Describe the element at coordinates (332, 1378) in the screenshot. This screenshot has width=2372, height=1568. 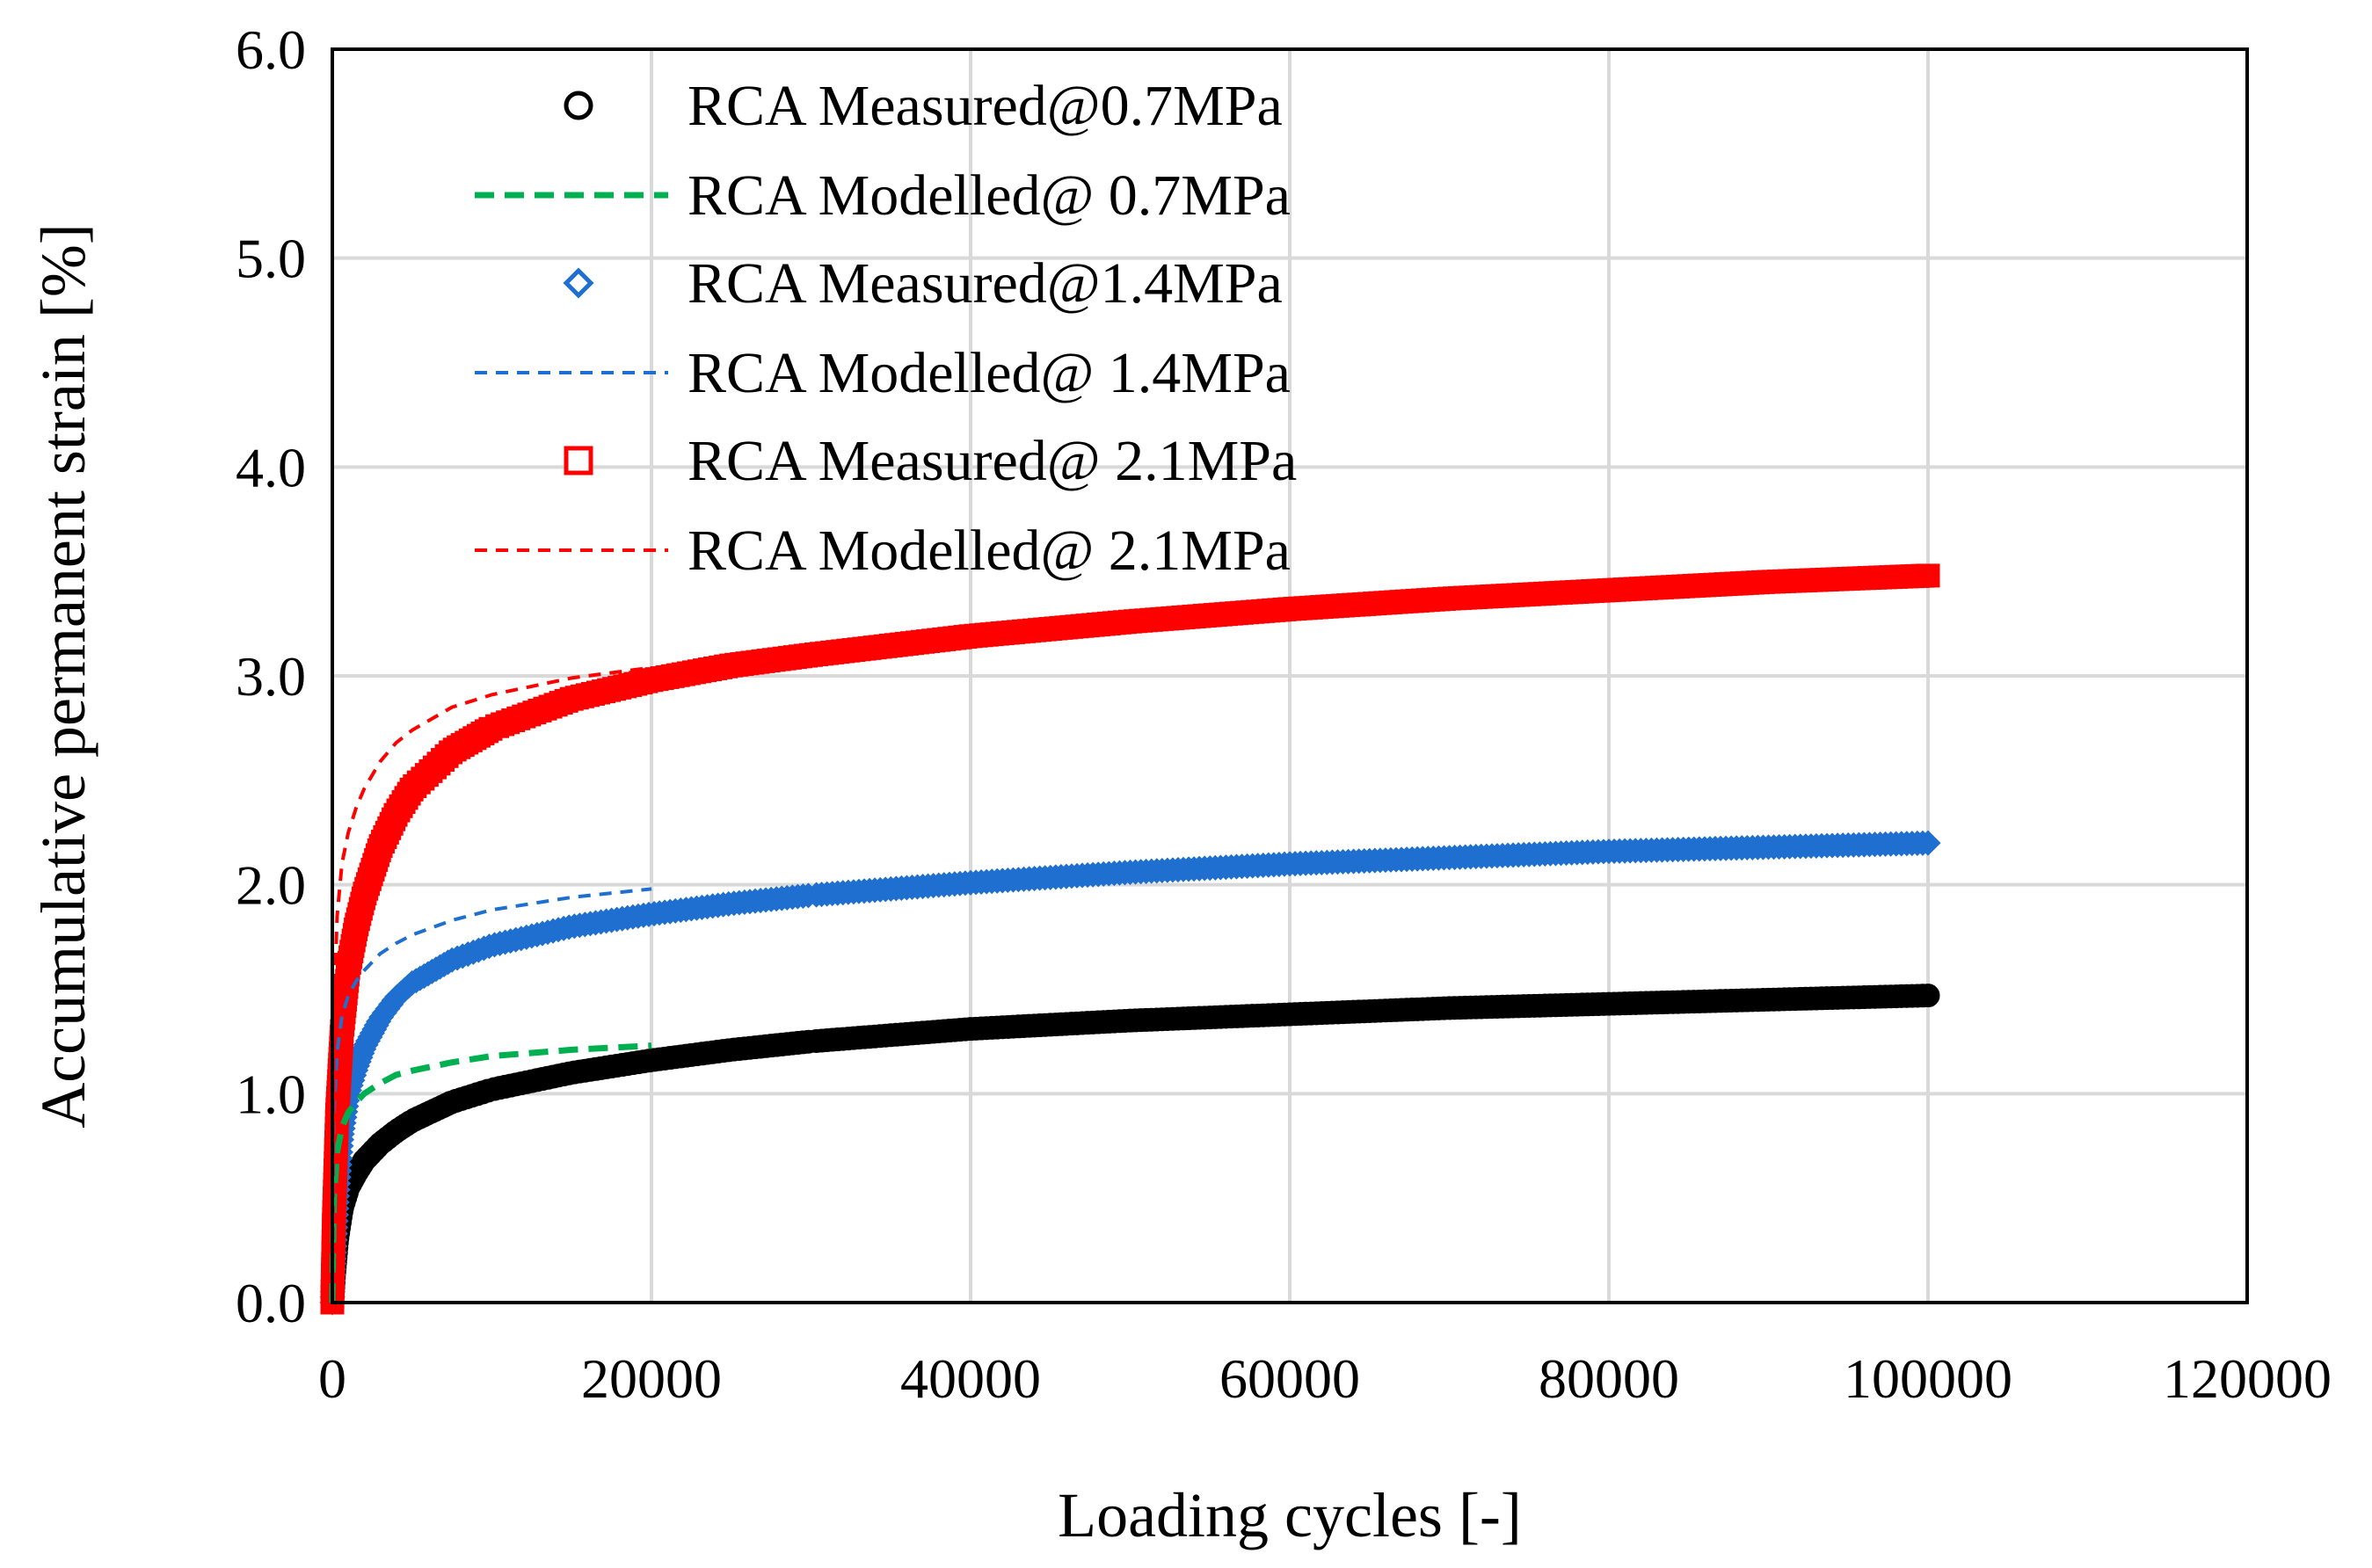
I see `x-tick-label: 0` at that location.